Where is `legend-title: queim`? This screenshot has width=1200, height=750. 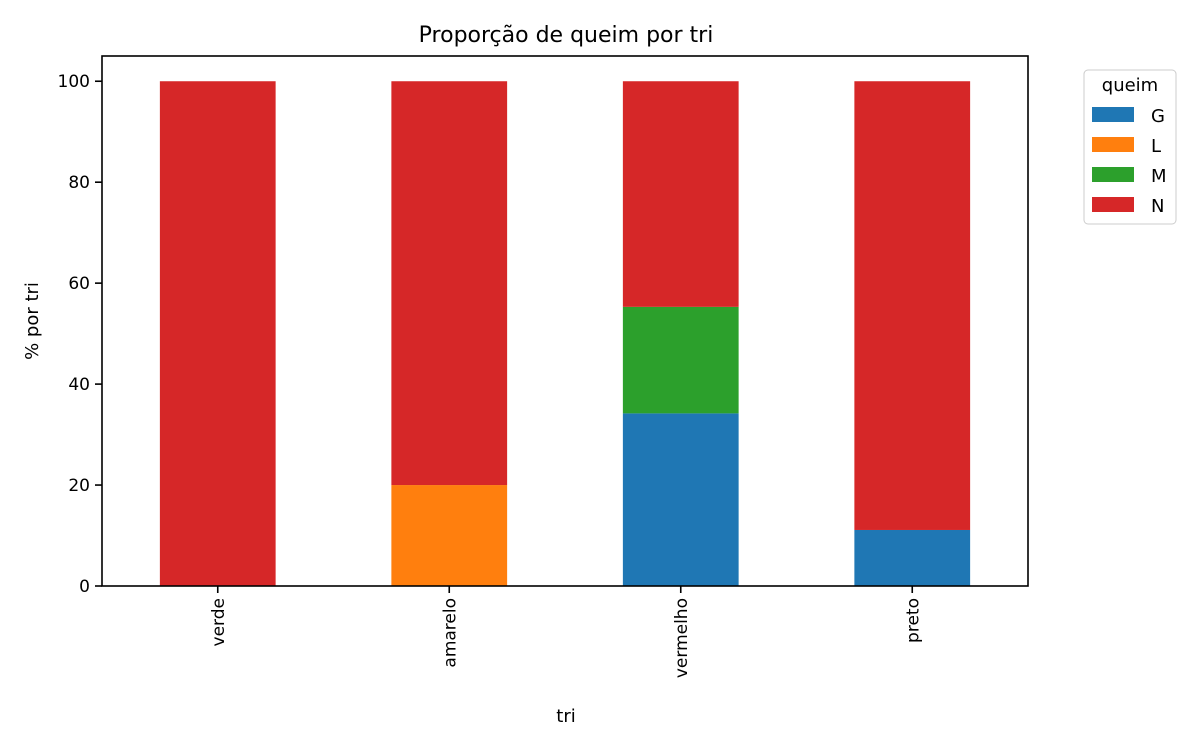 legend-title: queim is located at coordinates (1130, 85).